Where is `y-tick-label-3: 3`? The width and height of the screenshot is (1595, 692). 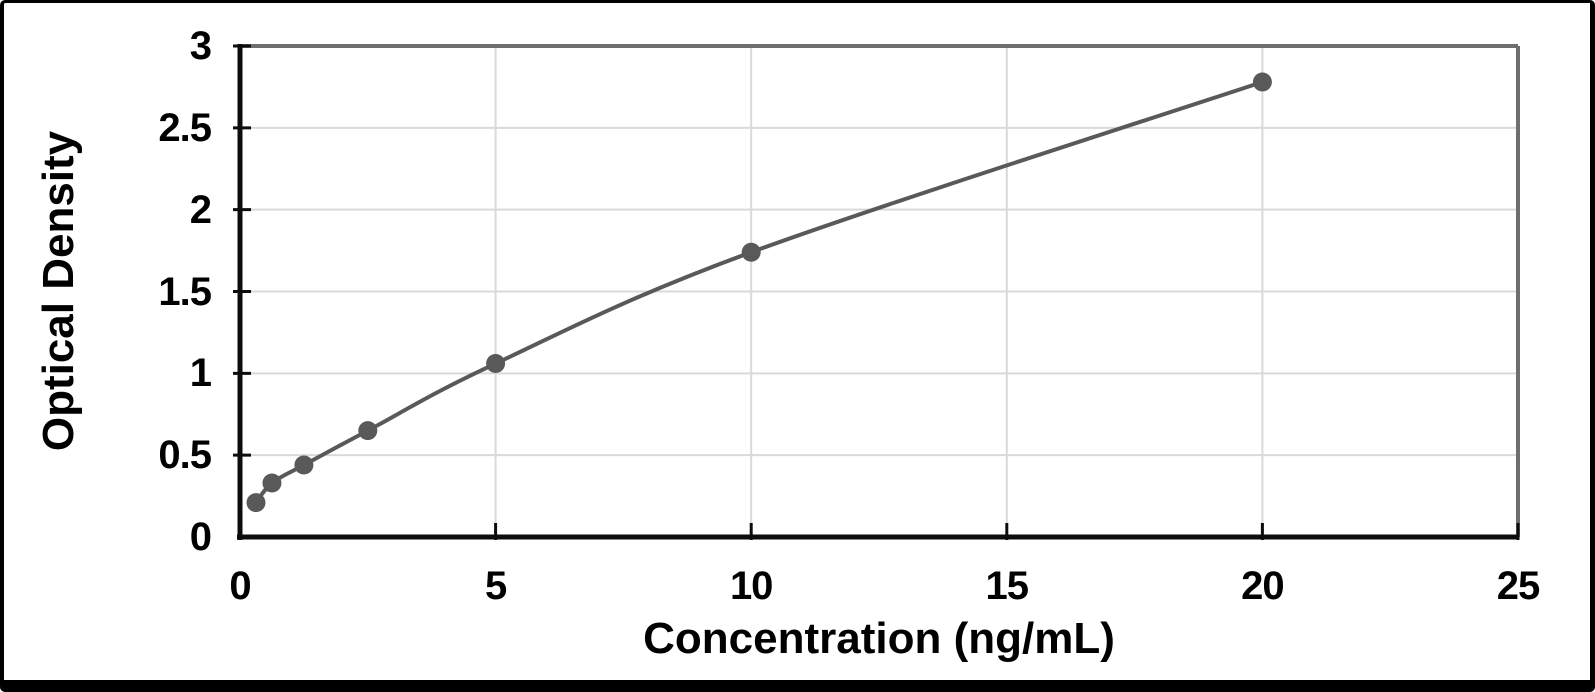
y-tick-label-3: 3 is located at coordinates (200, 46).